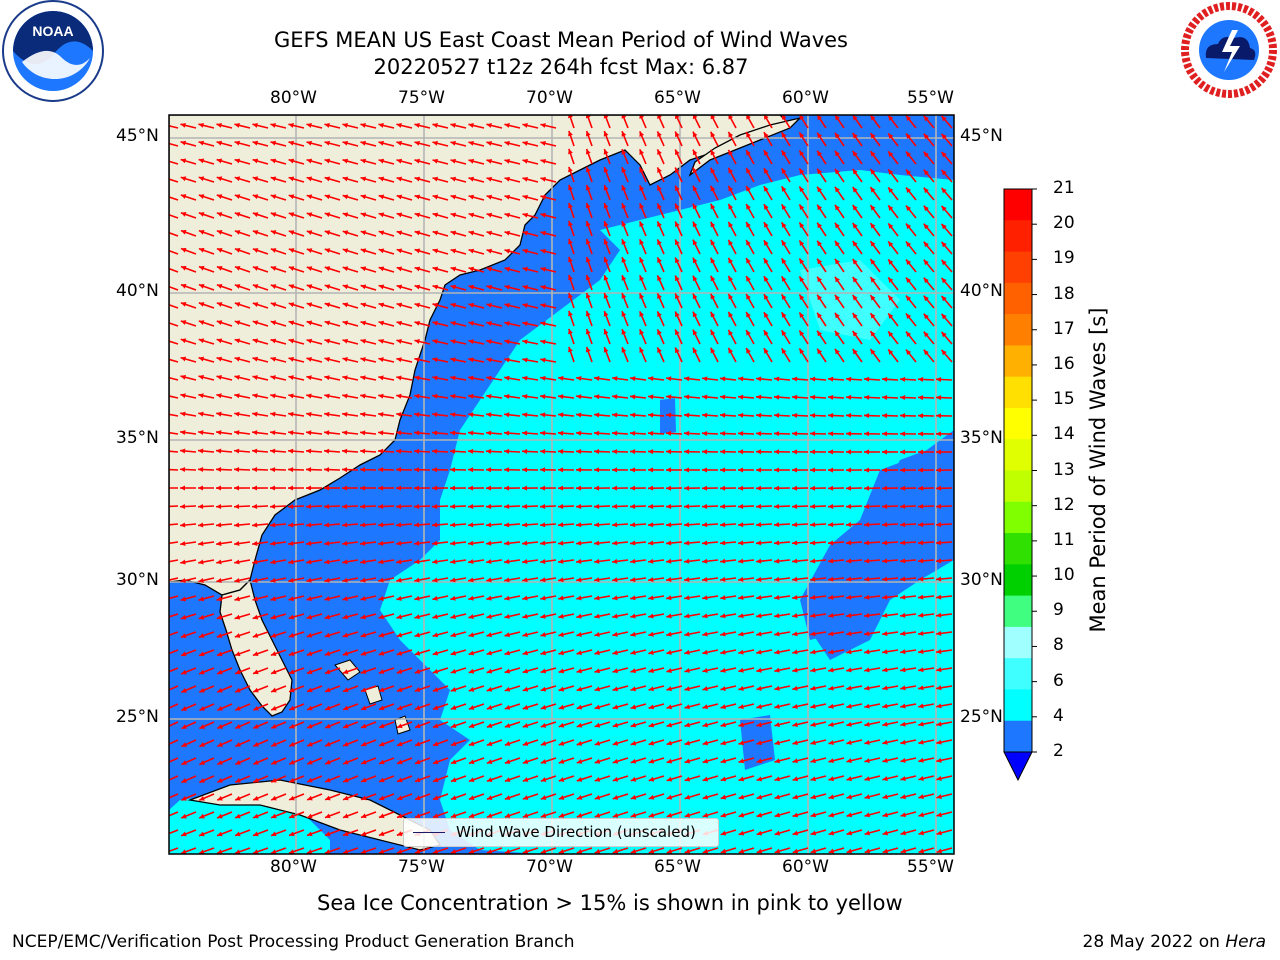 The image size is (1280, 960). What do you see at coordinates (677, 867) in the screenshot?
I see `lon-tick-bottom: 65°W` at bounding box center [677, 867].